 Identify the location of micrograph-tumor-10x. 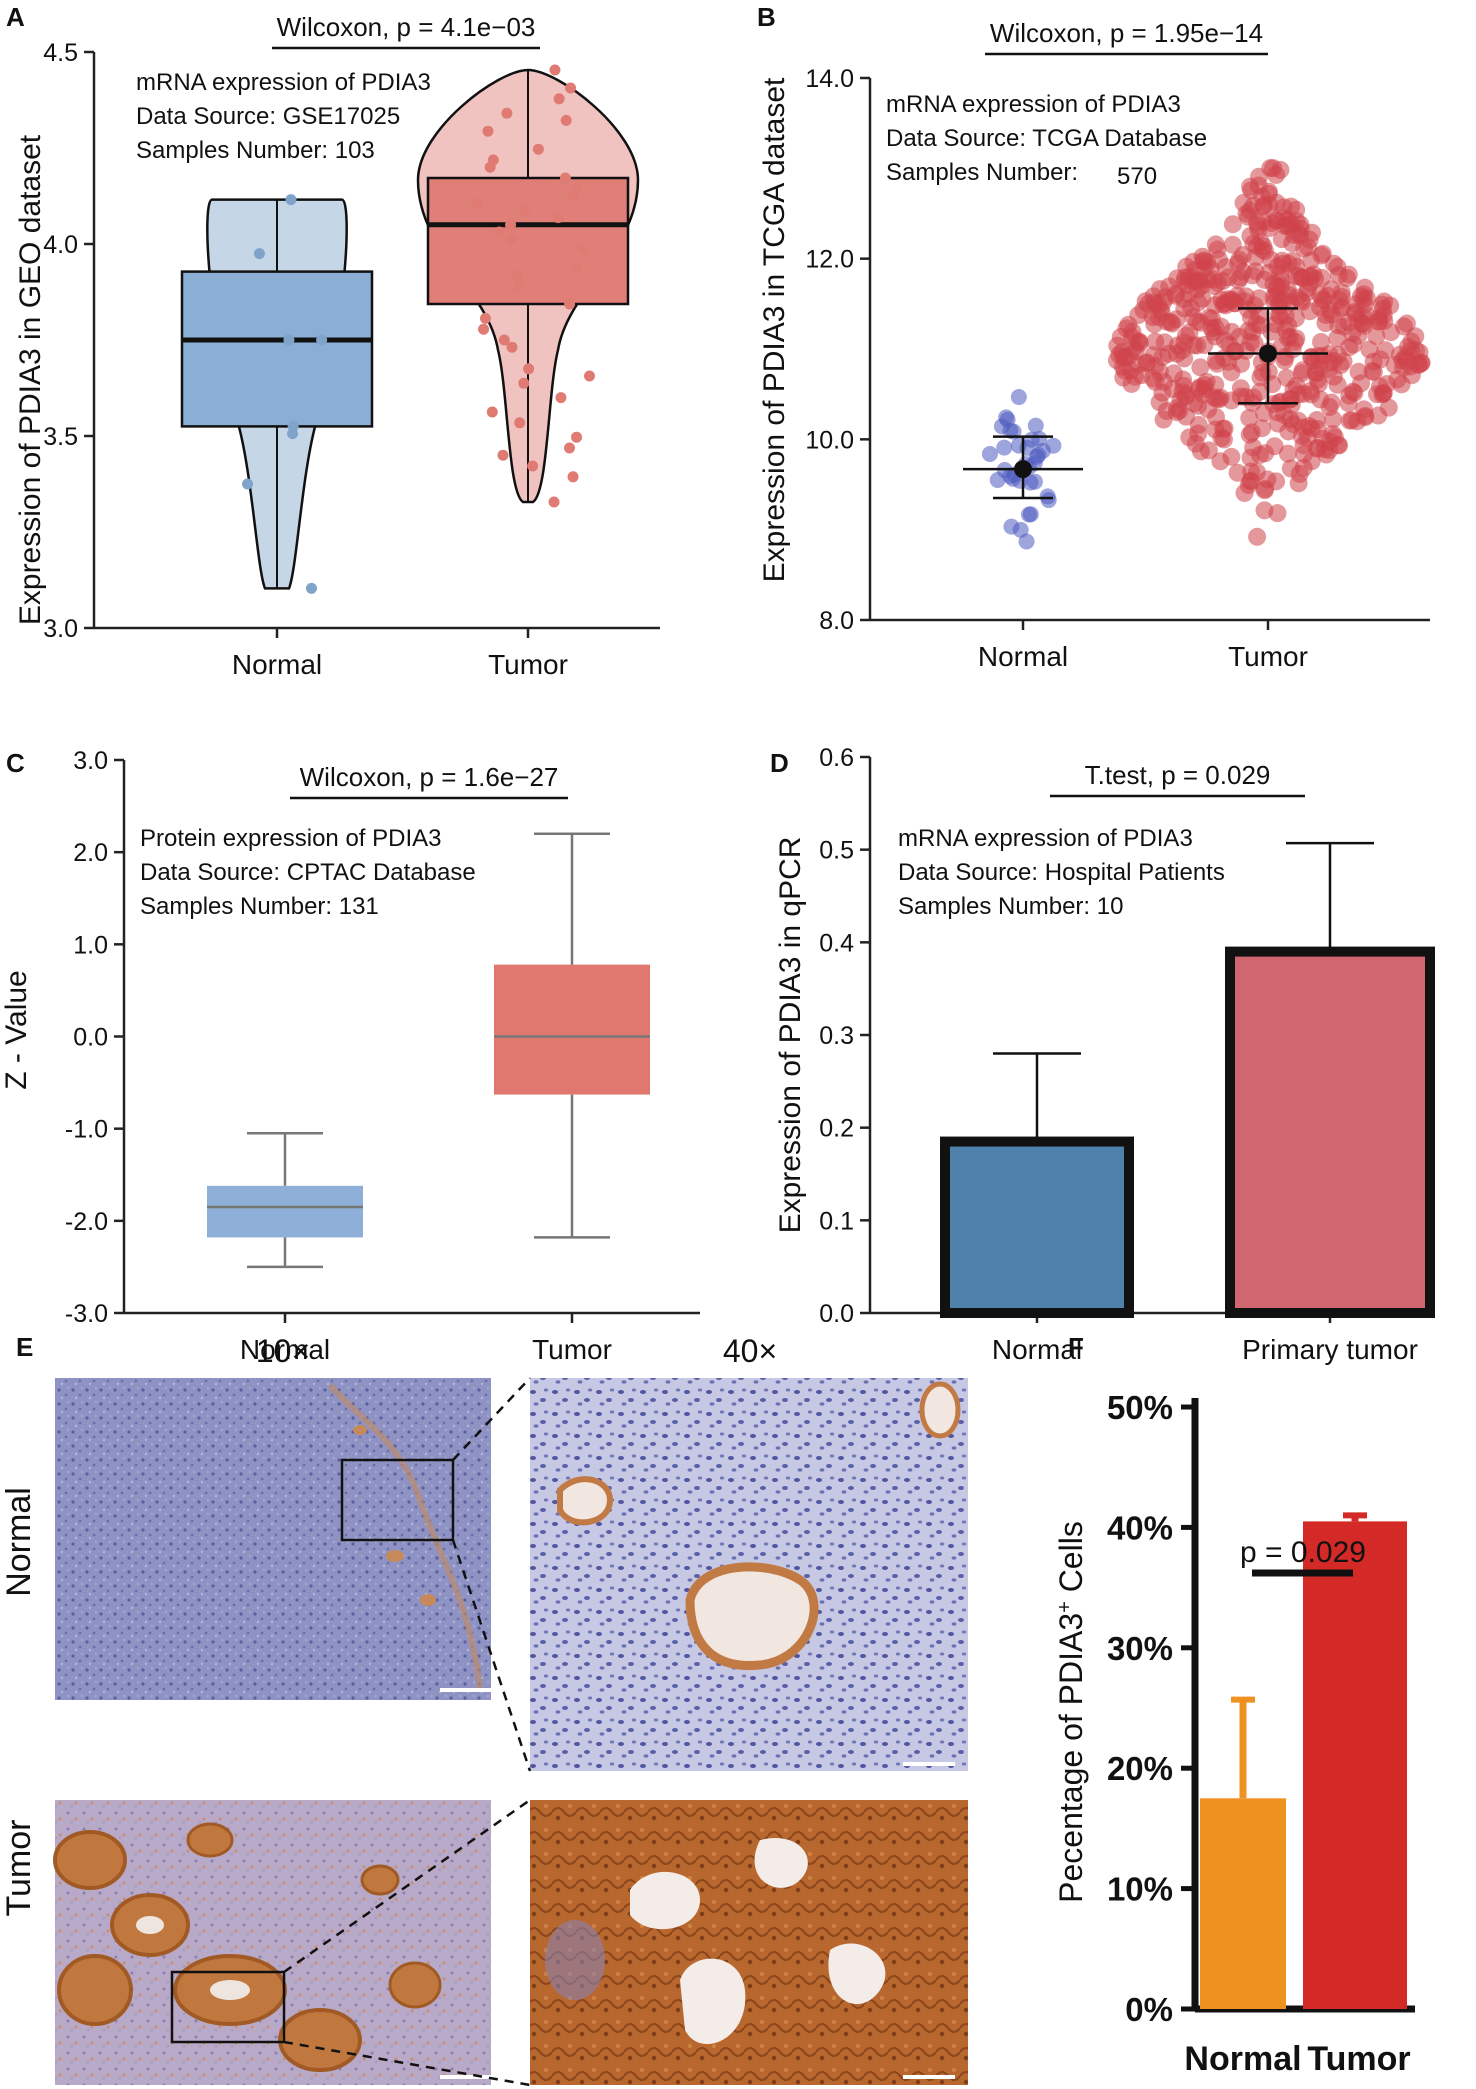
(272, 1942).